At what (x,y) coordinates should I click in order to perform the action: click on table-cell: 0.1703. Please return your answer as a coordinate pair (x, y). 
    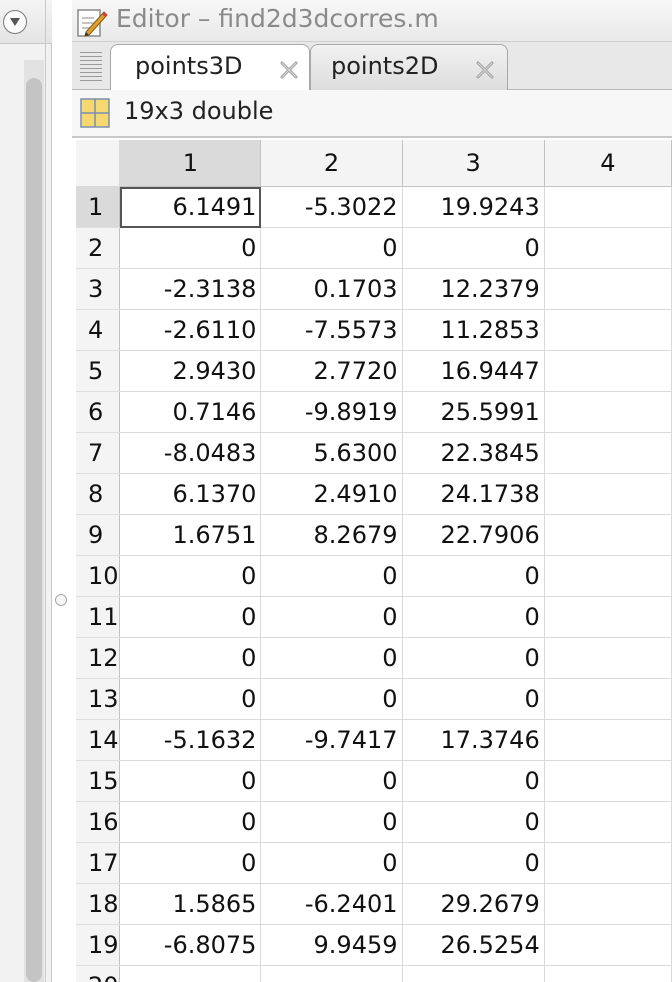
    Looking at the image, I should click on (331, 289).